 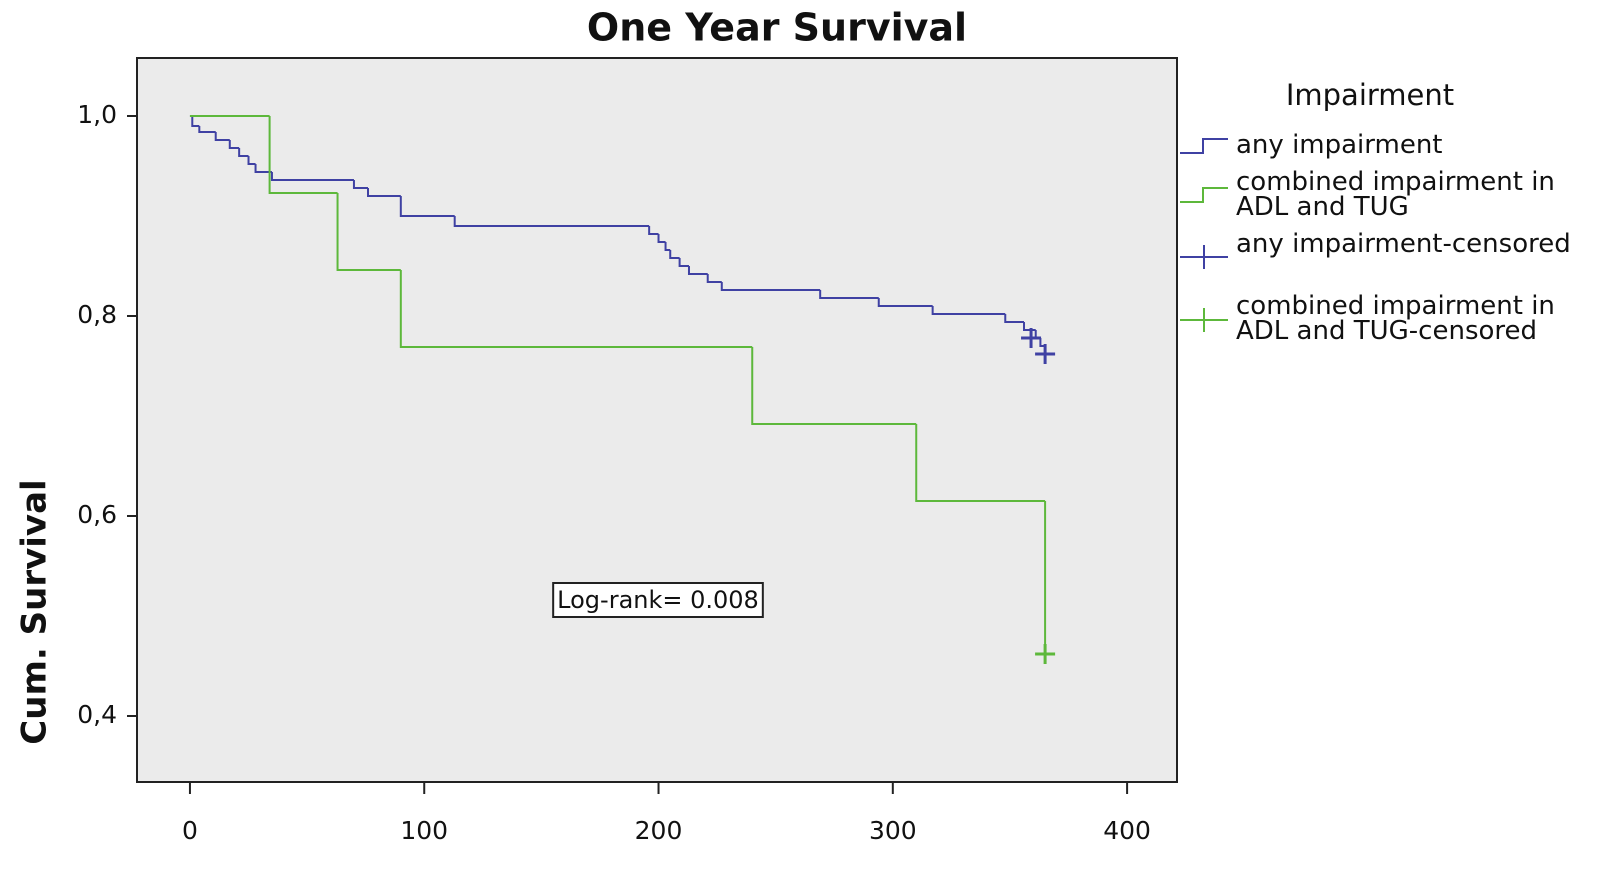 What do you see at coordinates (1127, 830) in the screenshot?
I see `x-tick-label: 400` at bounding box center [1127, 830].